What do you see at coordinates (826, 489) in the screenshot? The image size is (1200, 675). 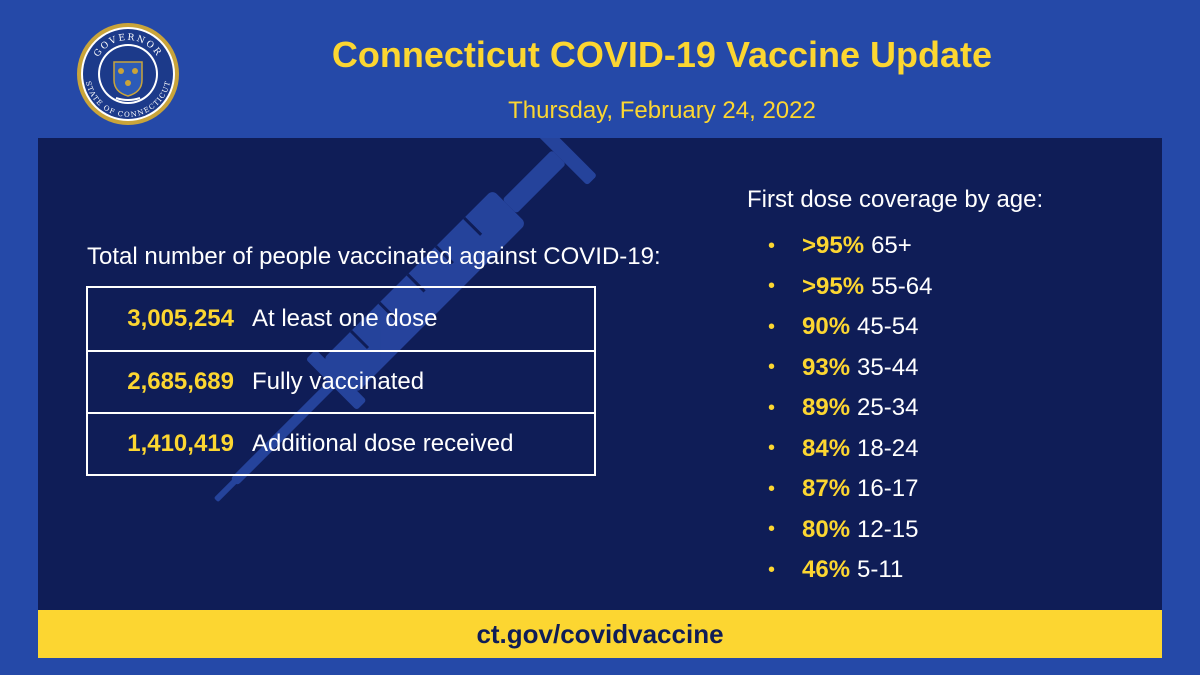 I see `coverage-percent: 87%` at bounding box center [826, 489].